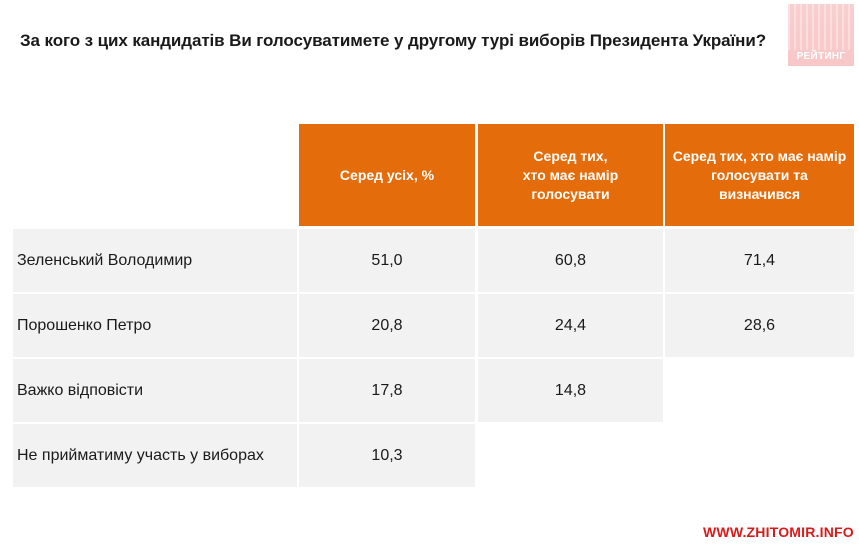 This screenshot has width=859, height=549. I want to click on table-cell: 20,8, so click(387, 325).